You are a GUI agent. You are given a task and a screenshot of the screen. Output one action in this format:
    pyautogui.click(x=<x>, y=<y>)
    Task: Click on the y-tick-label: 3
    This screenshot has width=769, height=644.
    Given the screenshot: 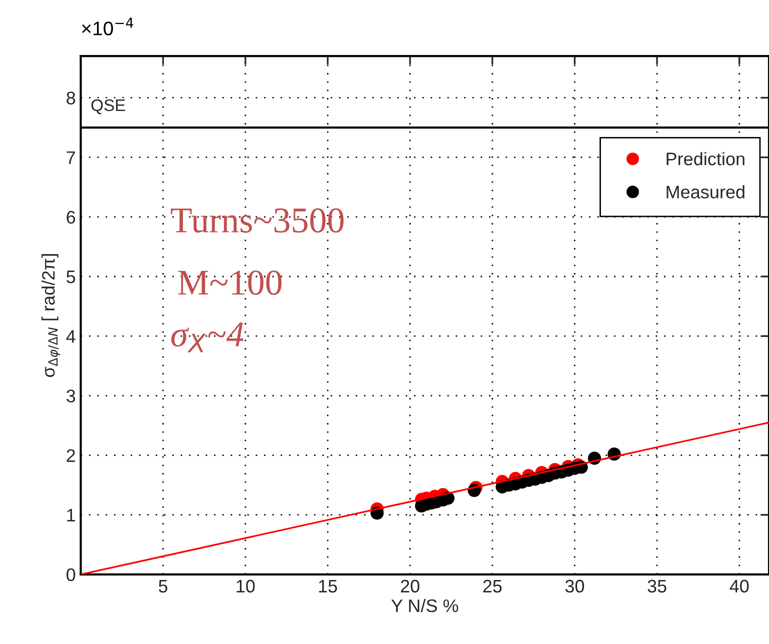 What is the action you would take?
    pyautogui.click(x=71, y=396)
    